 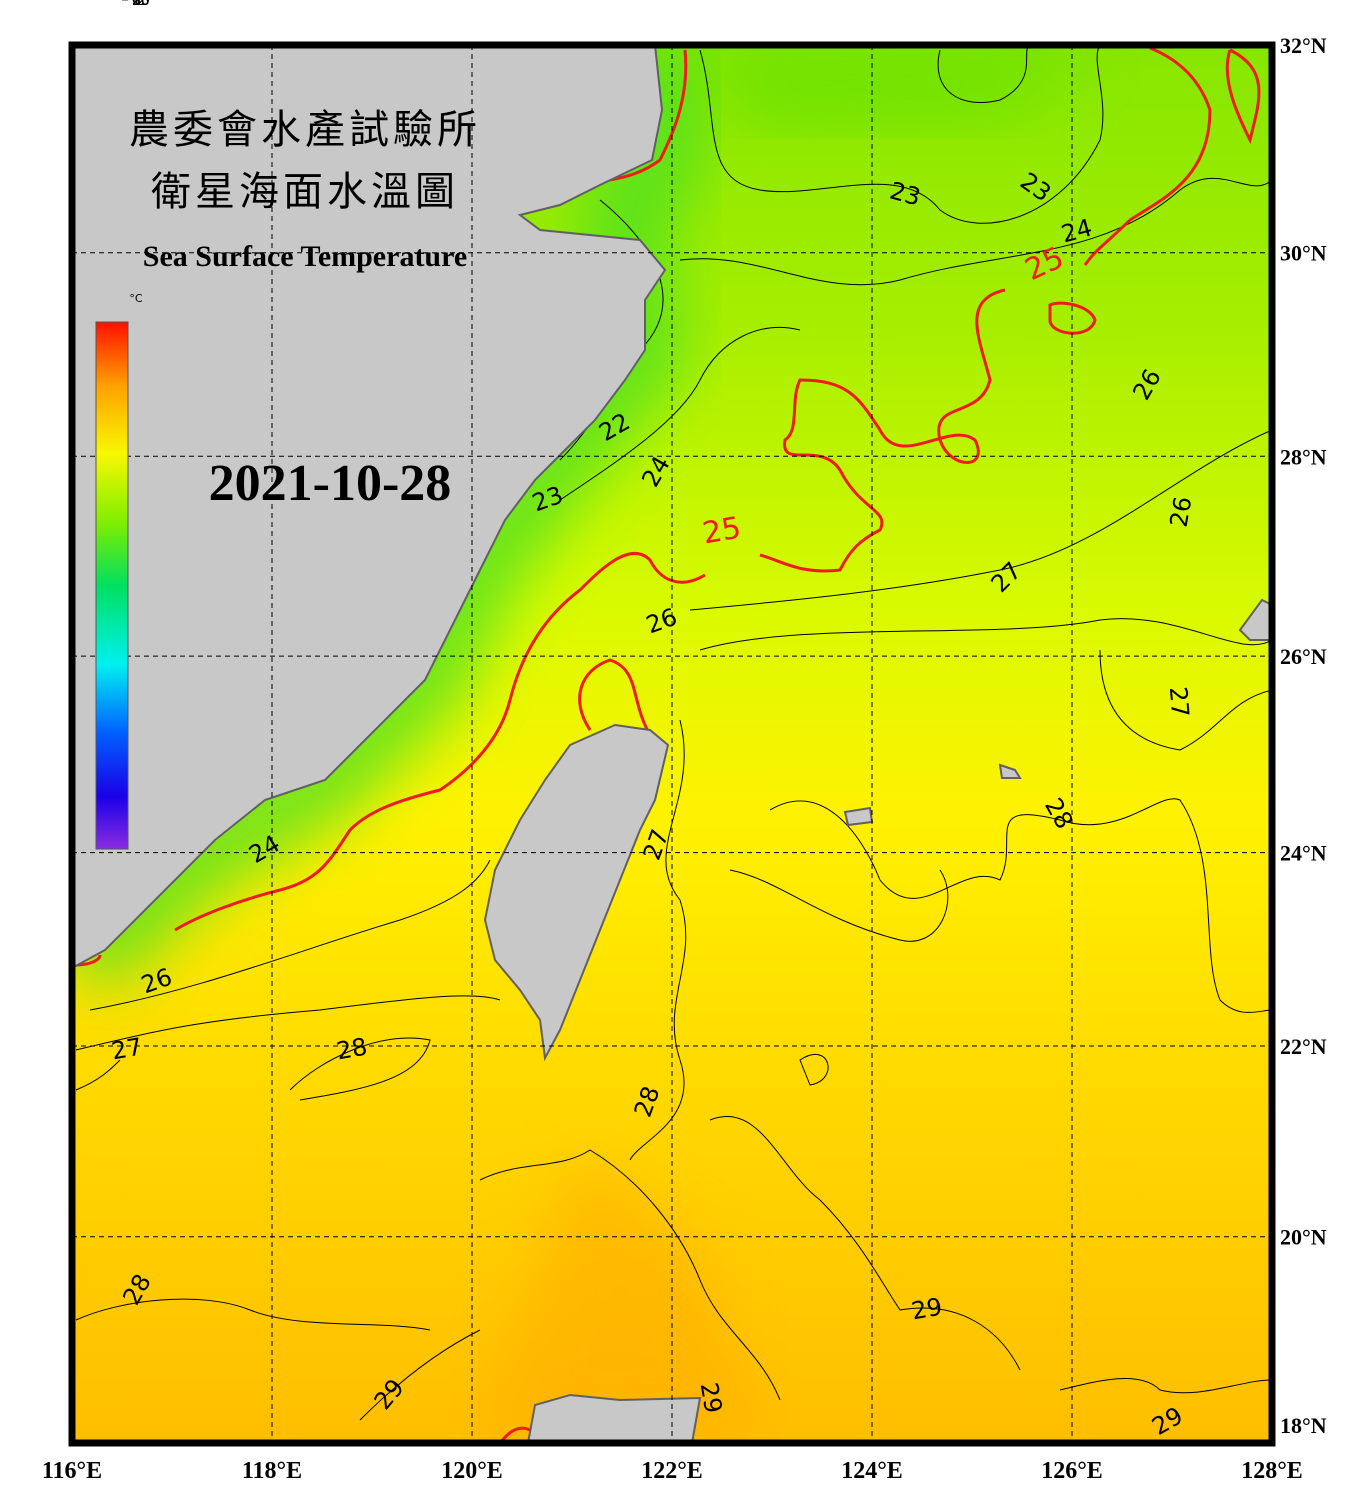 I want to click on y-tick-label: 24°N, so click(x=1303, y=853).